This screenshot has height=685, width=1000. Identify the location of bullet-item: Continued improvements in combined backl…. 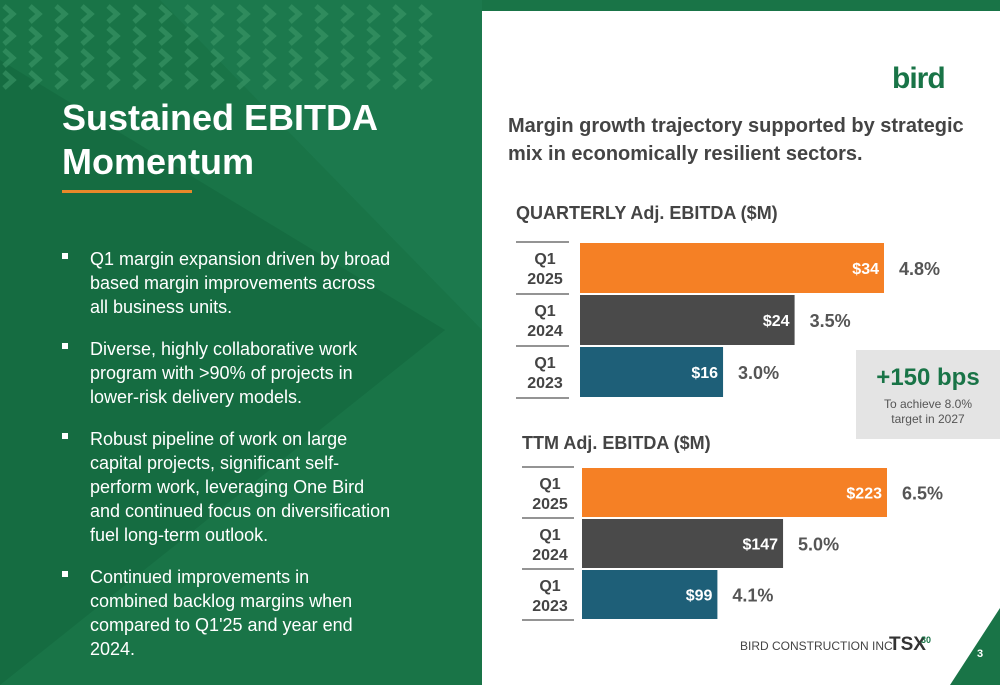
(227, 613).